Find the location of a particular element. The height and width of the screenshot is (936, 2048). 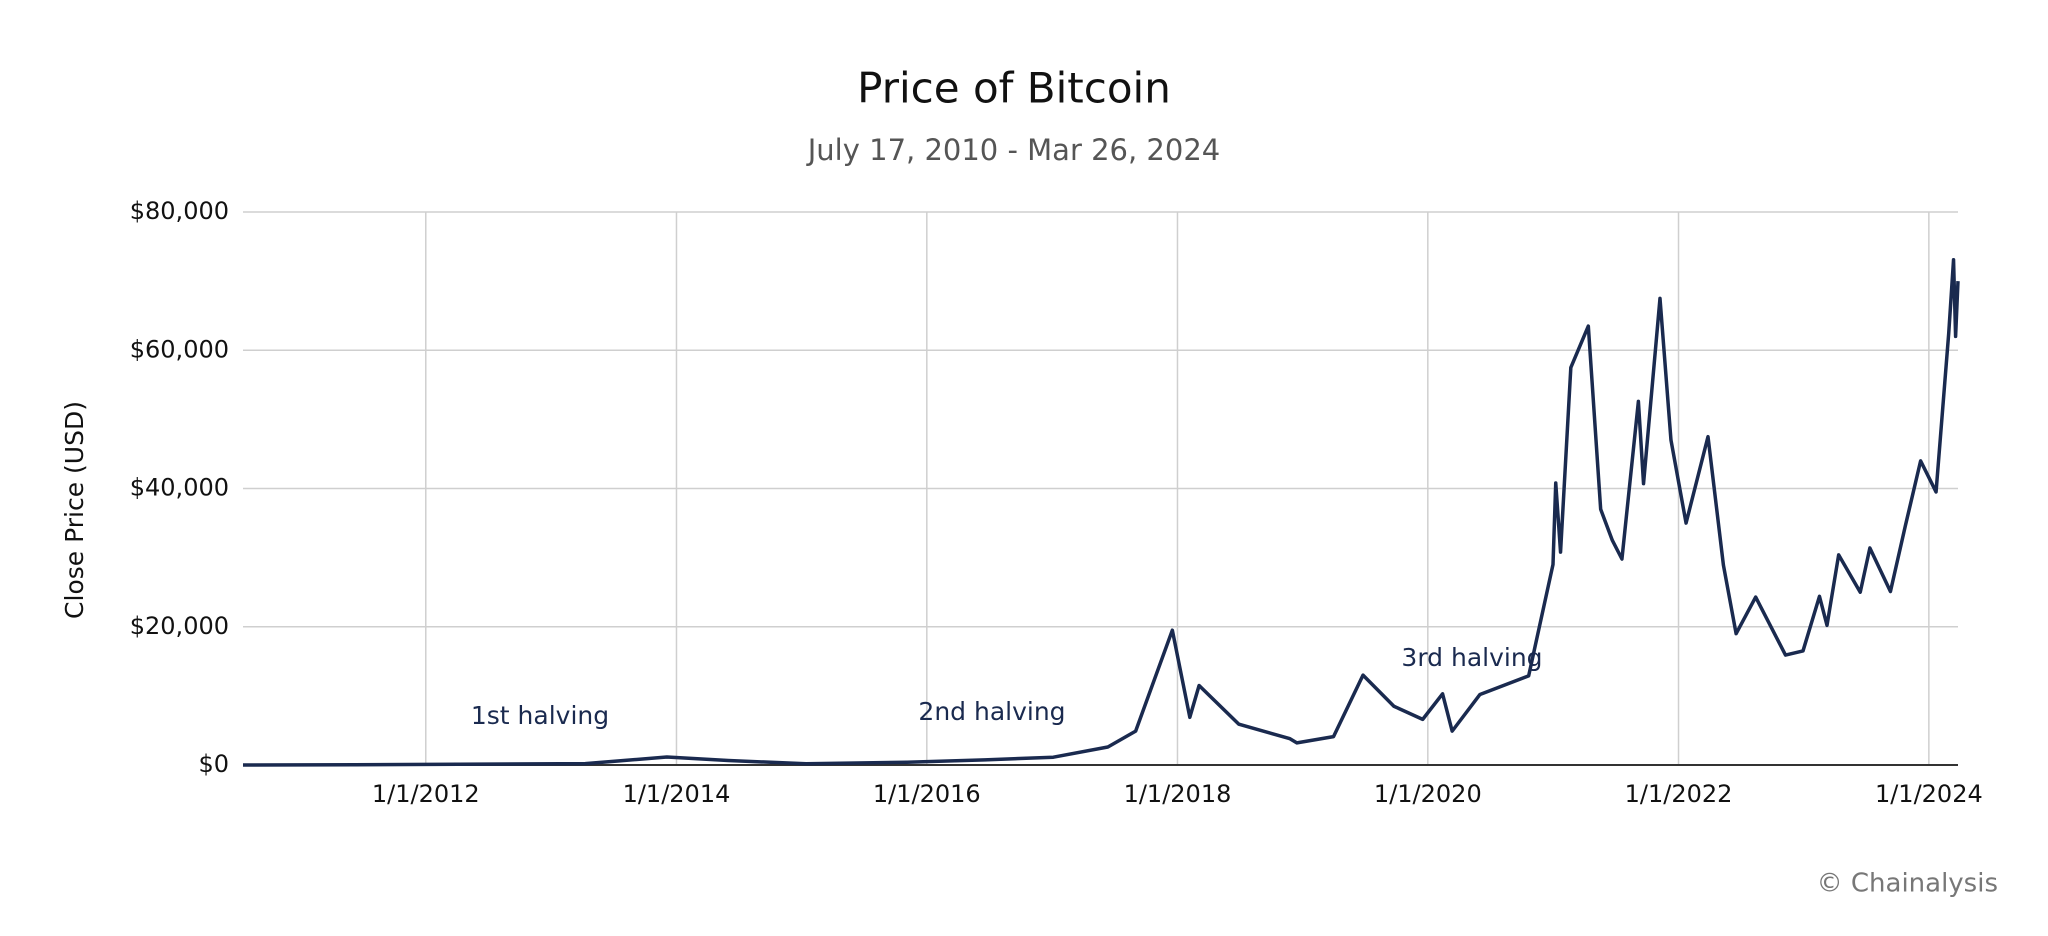

x-tick-label: 1/1/2016 is located at coordinates (927, 794).